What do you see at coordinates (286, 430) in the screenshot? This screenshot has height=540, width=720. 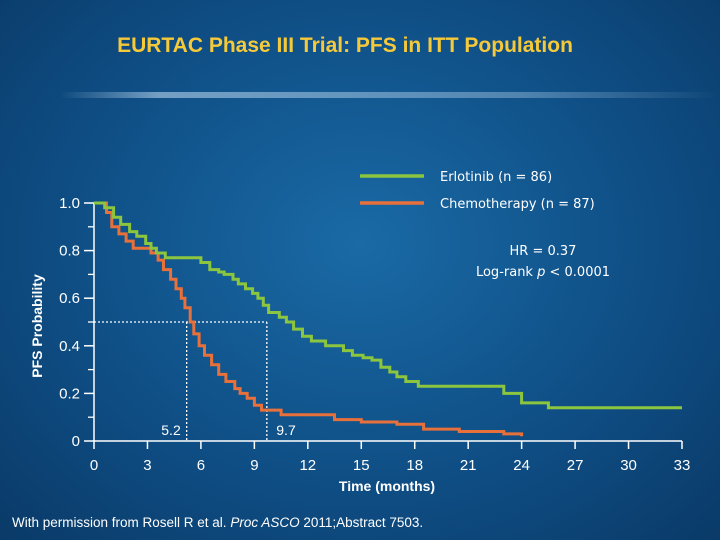 I see `median-erlotinib-label: 9.7` at bounding box center [286, 430].